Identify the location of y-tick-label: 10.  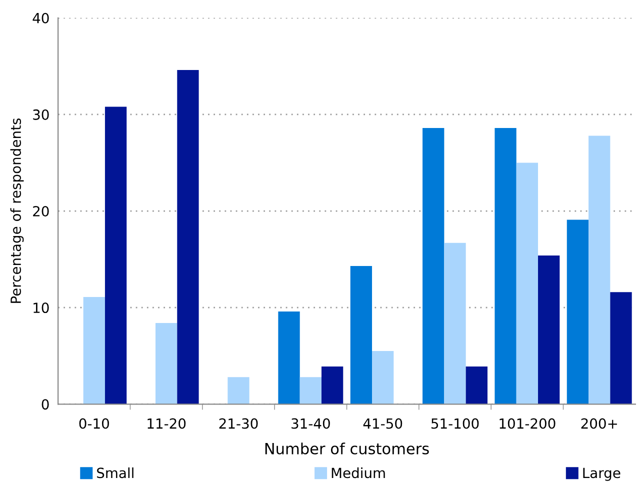
(41, 308).